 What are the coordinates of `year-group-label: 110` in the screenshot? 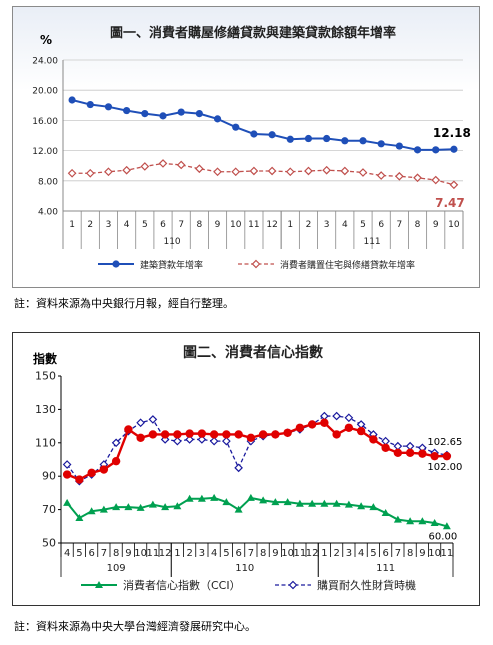 It's located at (171, 242).